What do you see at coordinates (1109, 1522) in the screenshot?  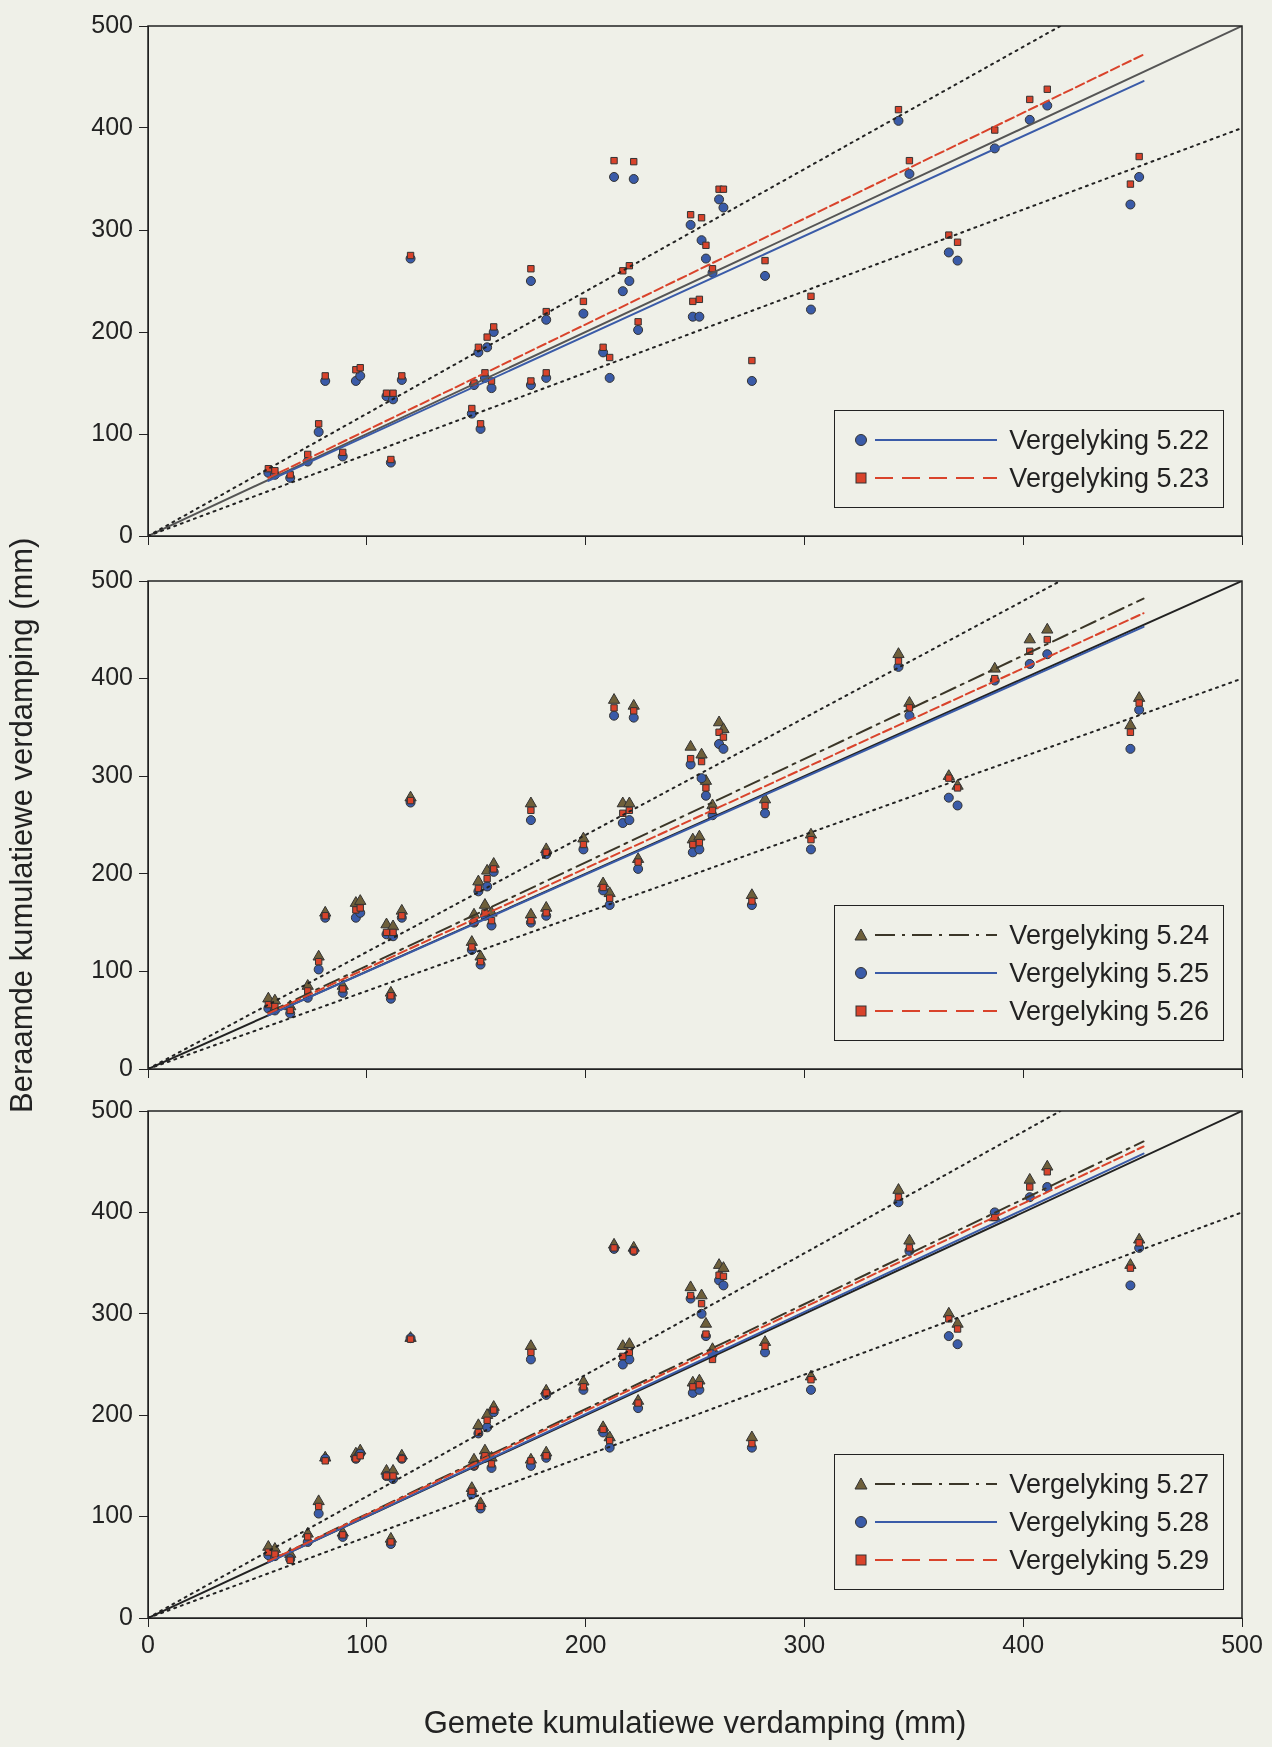 I see `legend-label: Vergelyking 5.28` at bounding box center [1109, 1522].